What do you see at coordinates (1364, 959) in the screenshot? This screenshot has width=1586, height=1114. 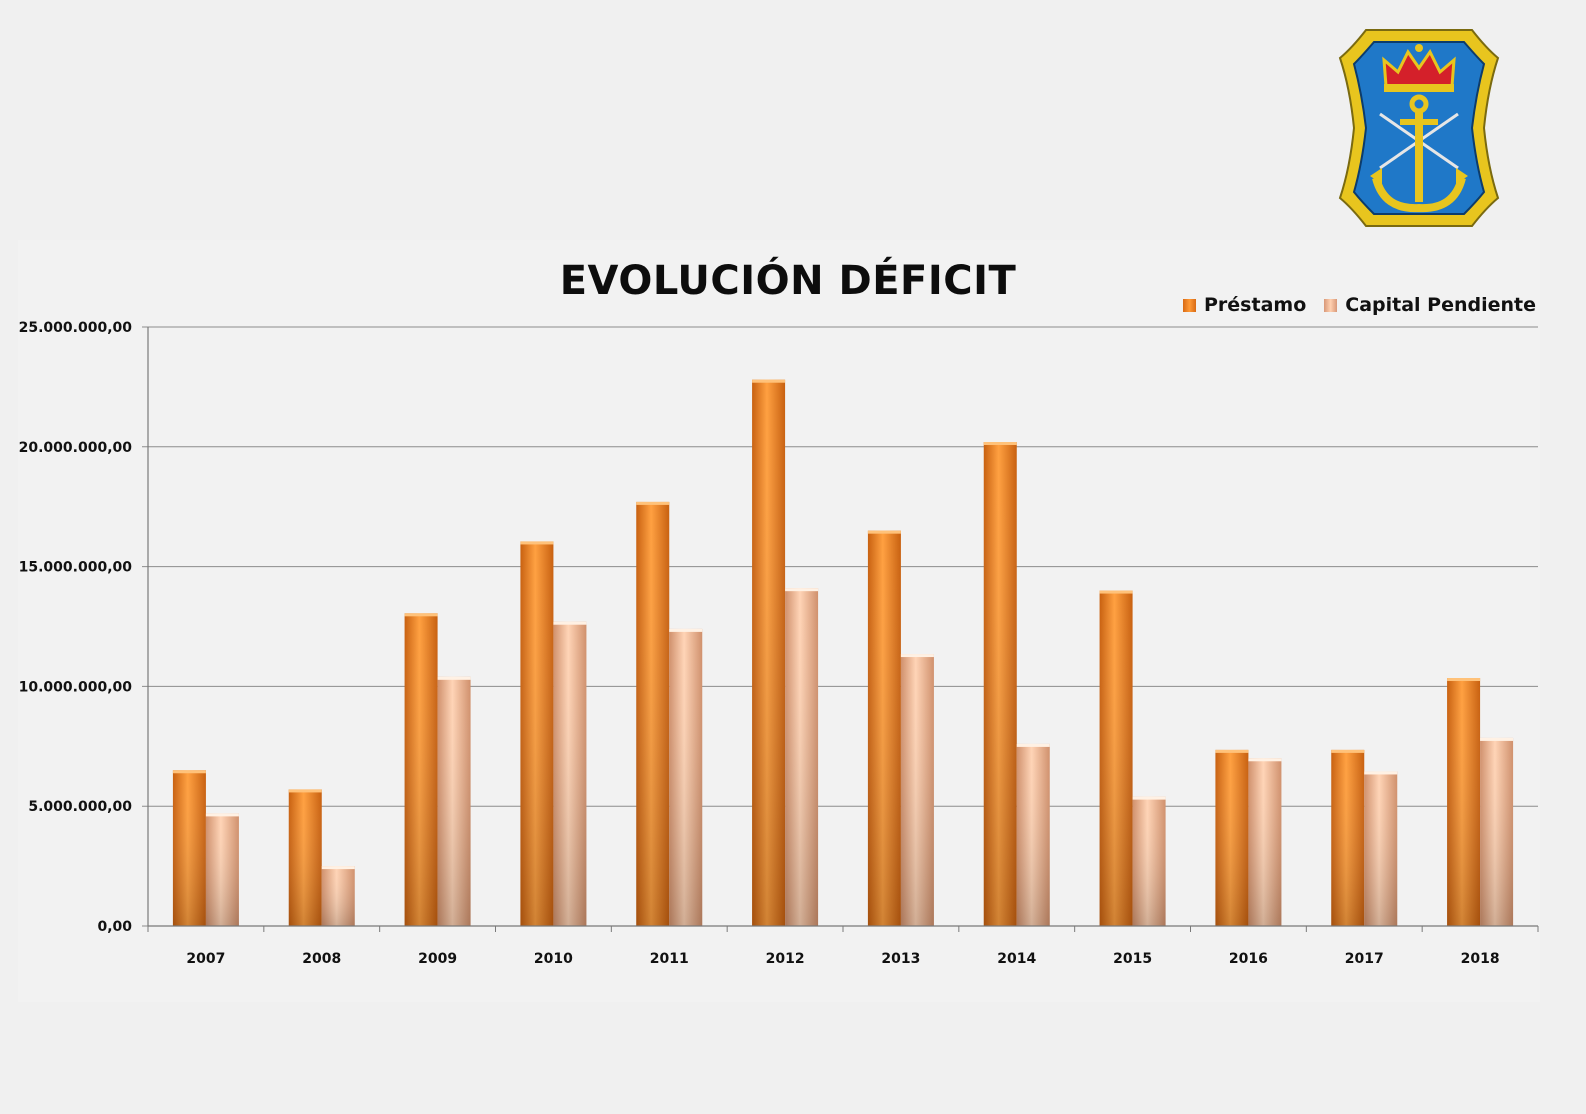 I see `x-tick-label: 2017` at bounding box center [1364, 959].